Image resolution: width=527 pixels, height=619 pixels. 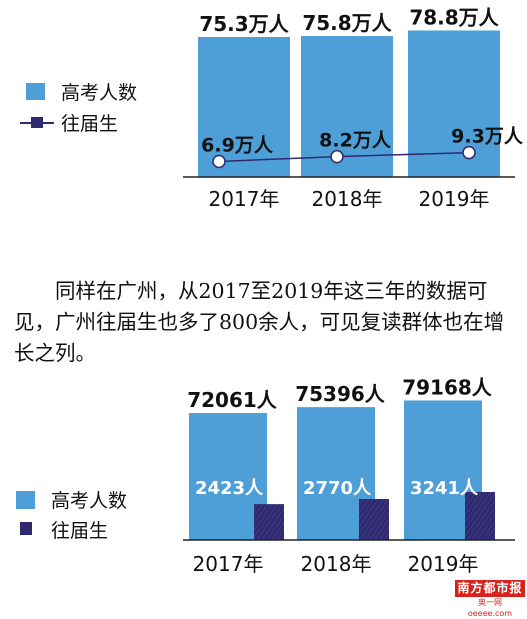 I want to click on logo-sub-text: 奥一网 oeeee.com, so click(x=490, y=608).